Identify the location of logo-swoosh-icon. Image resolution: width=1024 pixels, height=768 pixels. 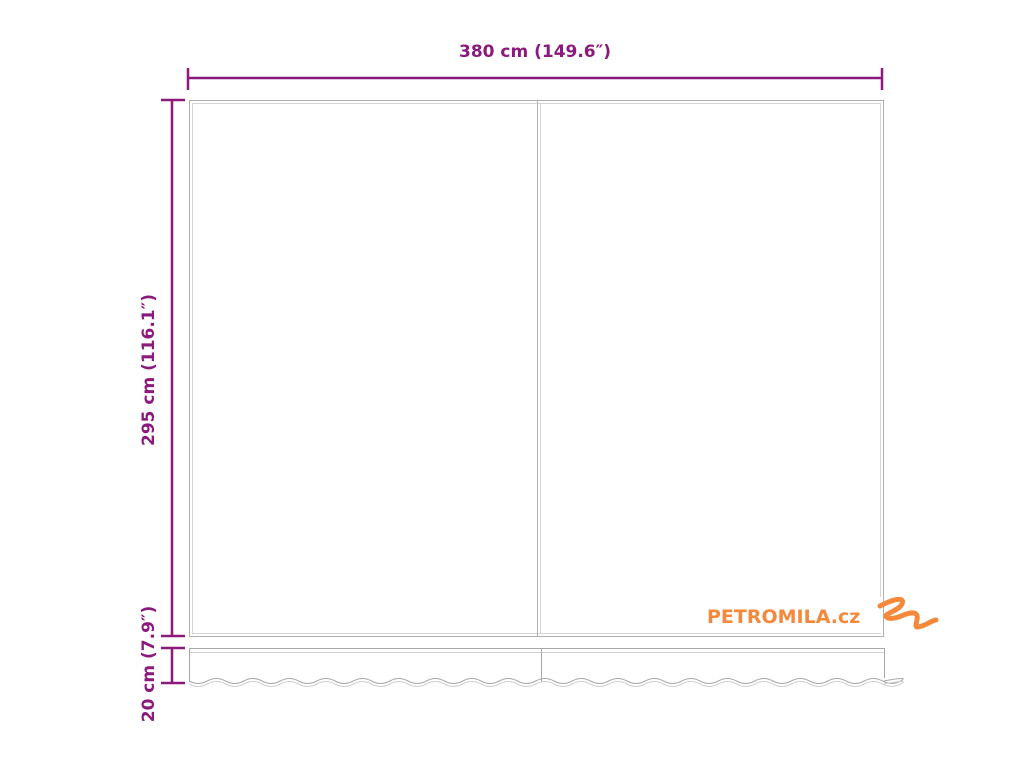
(908, 613).